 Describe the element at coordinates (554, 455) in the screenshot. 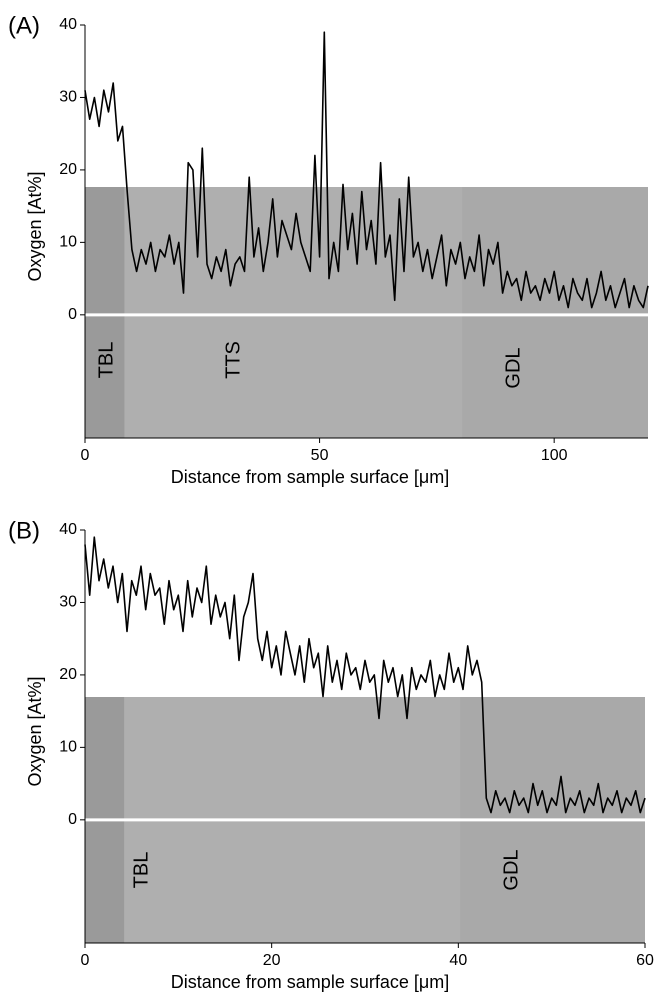

I see `x-tick-label: 100` at that location.